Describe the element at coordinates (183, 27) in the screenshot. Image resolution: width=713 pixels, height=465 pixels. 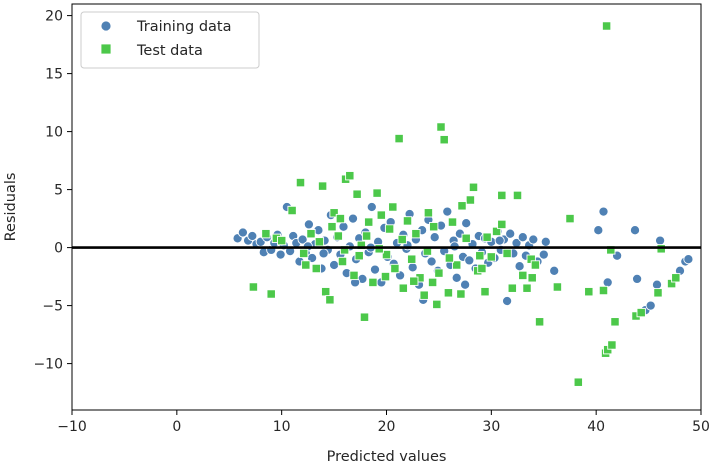
I see `legend-training-label: Training data` at that location.